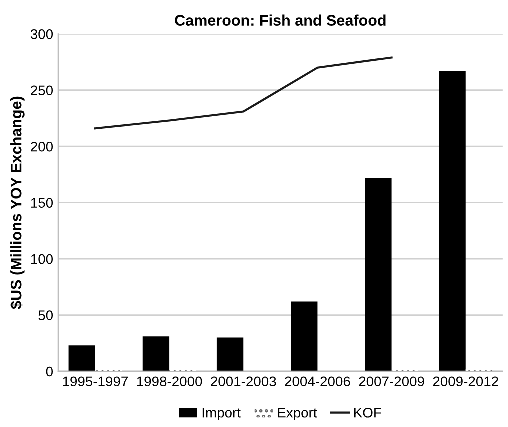 This screenshot has height=427, width=508. I want to click on legend-label: Export, so click(298, 414).